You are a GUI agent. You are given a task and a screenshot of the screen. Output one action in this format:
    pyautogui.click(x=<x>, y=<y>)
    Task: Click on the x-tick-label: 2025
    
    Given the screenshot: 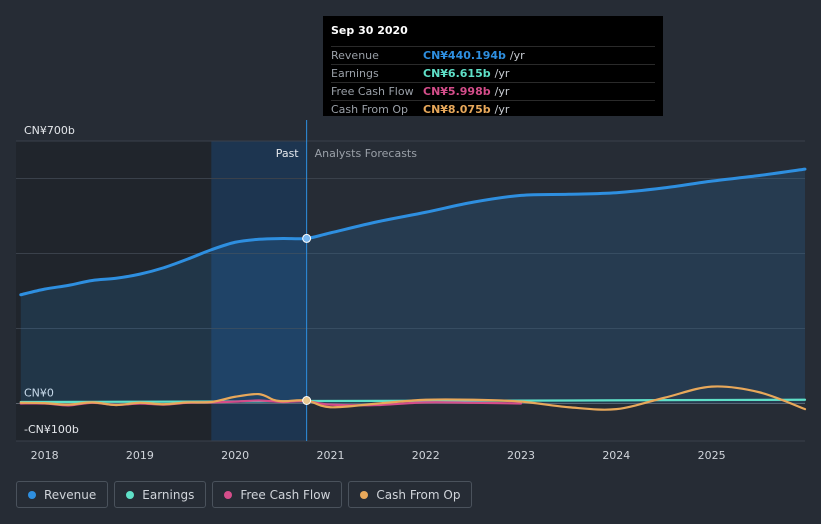 What is the action you would take?
    pyautogui.click(x=712, y=455)
    